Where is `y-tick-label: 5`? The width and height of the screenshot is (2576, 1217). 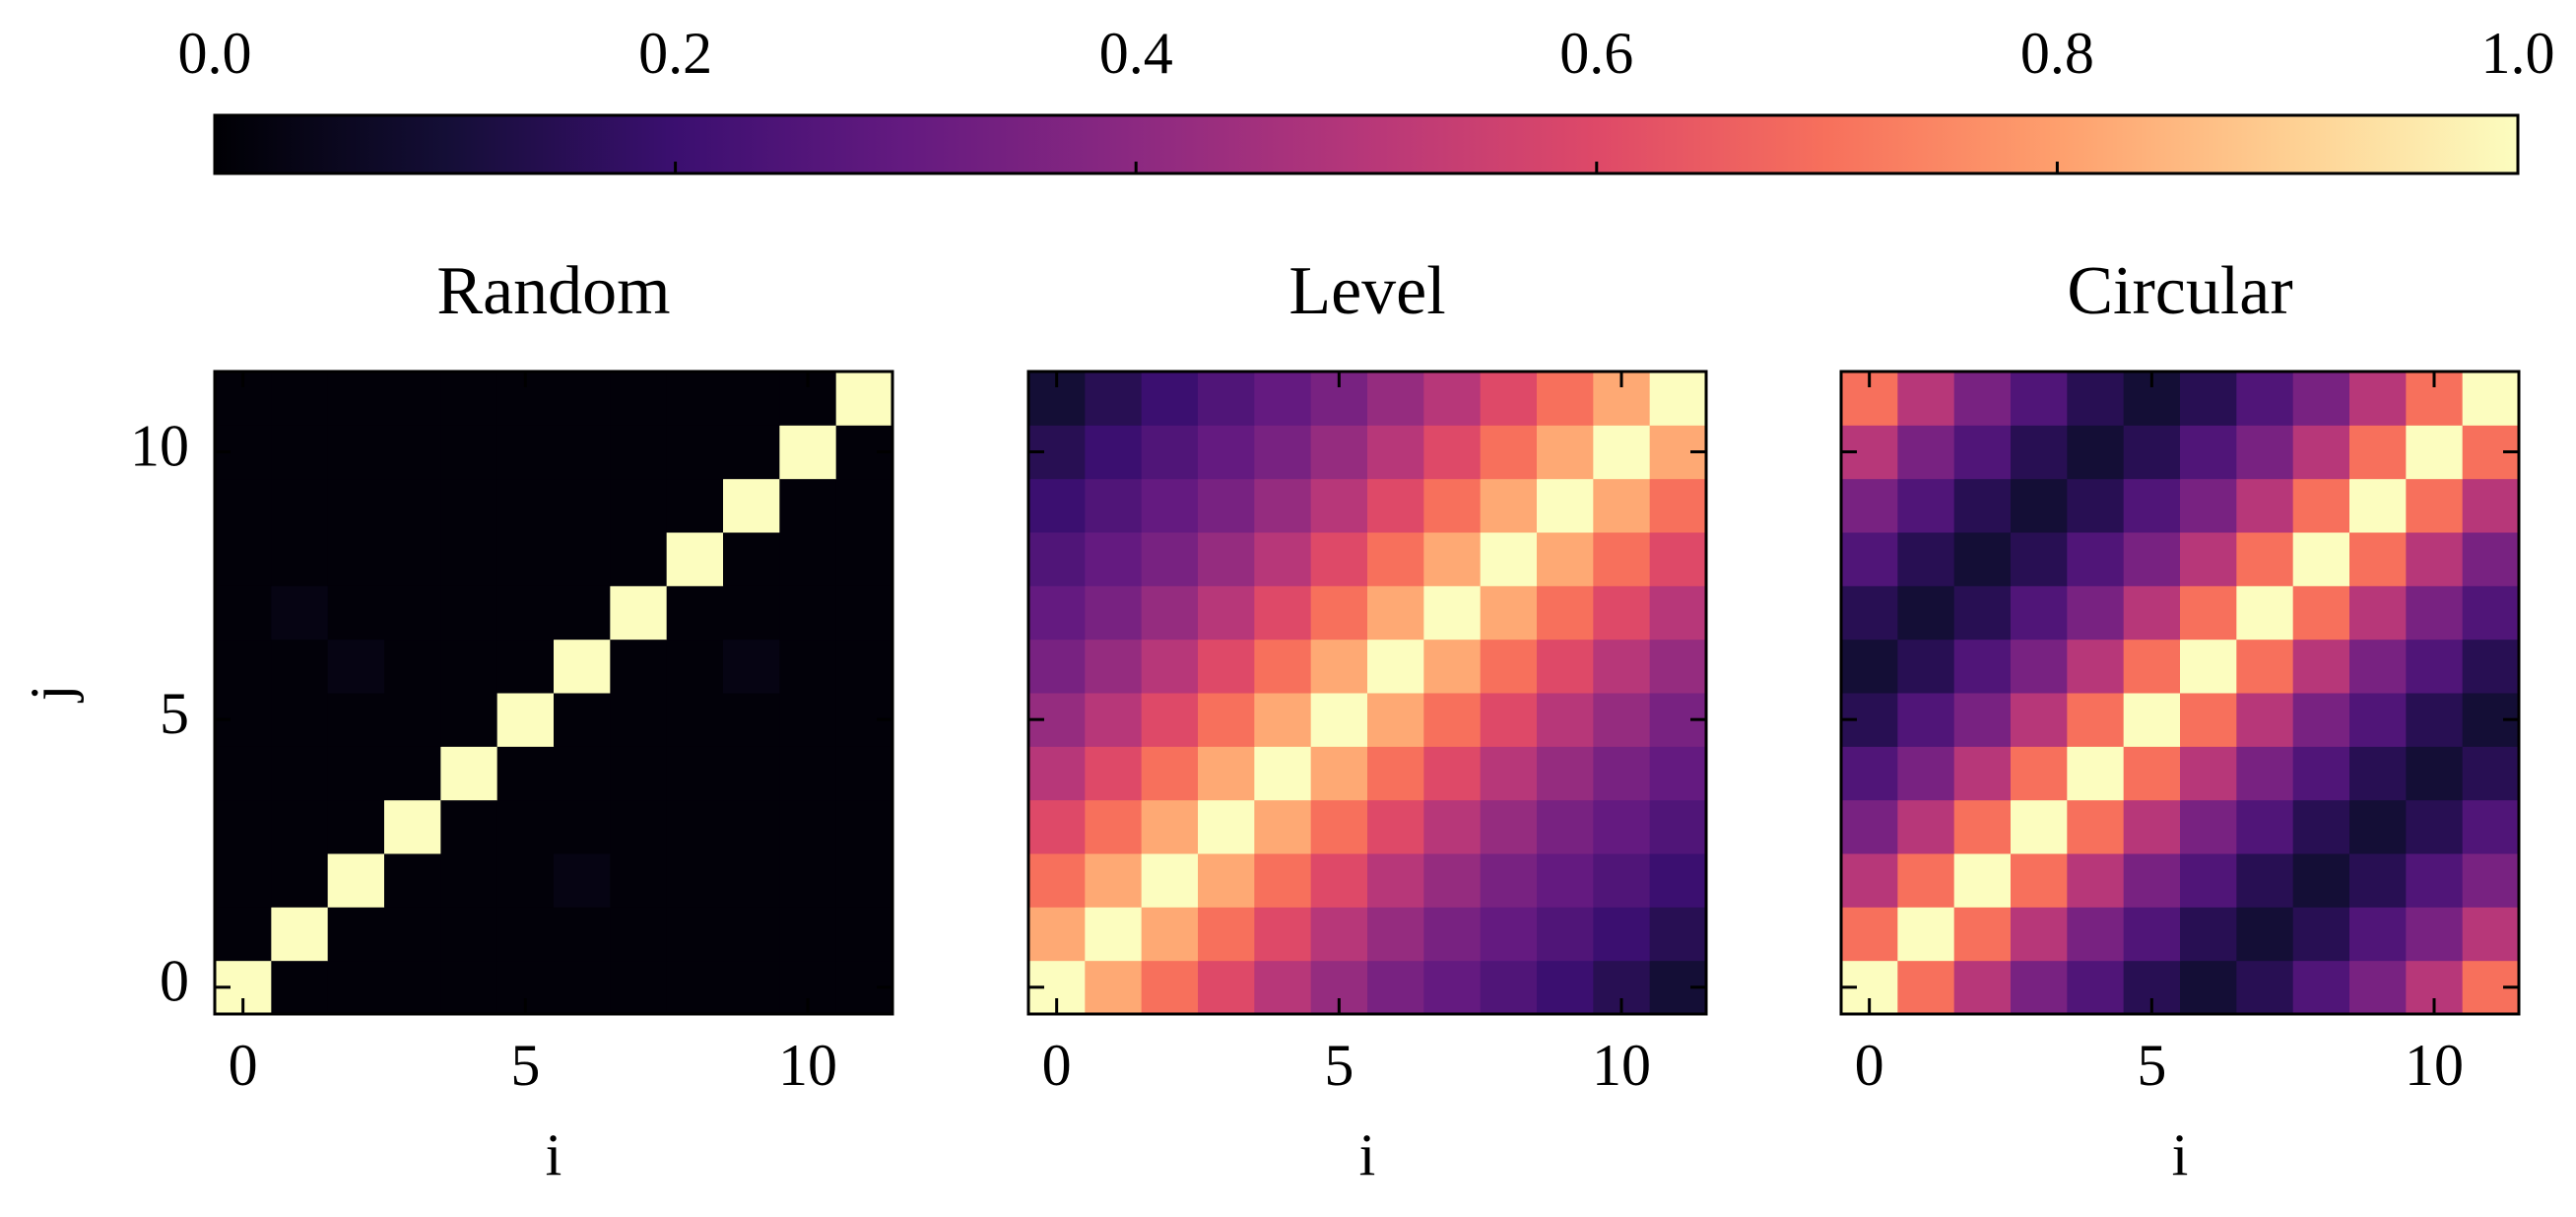
y-tick-label: 5 is located at coordinates (175, 713).